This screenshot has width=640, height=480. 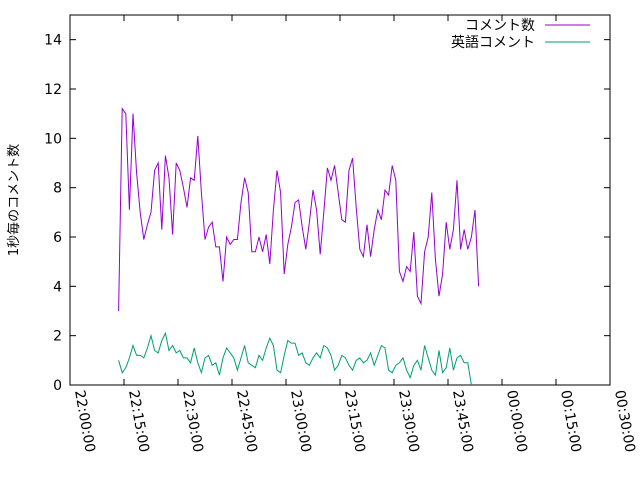 What do you see at coordinates (57, 287) in the screenshot?
I see `y-tick-label: 4` at bounding box center [57, 287].